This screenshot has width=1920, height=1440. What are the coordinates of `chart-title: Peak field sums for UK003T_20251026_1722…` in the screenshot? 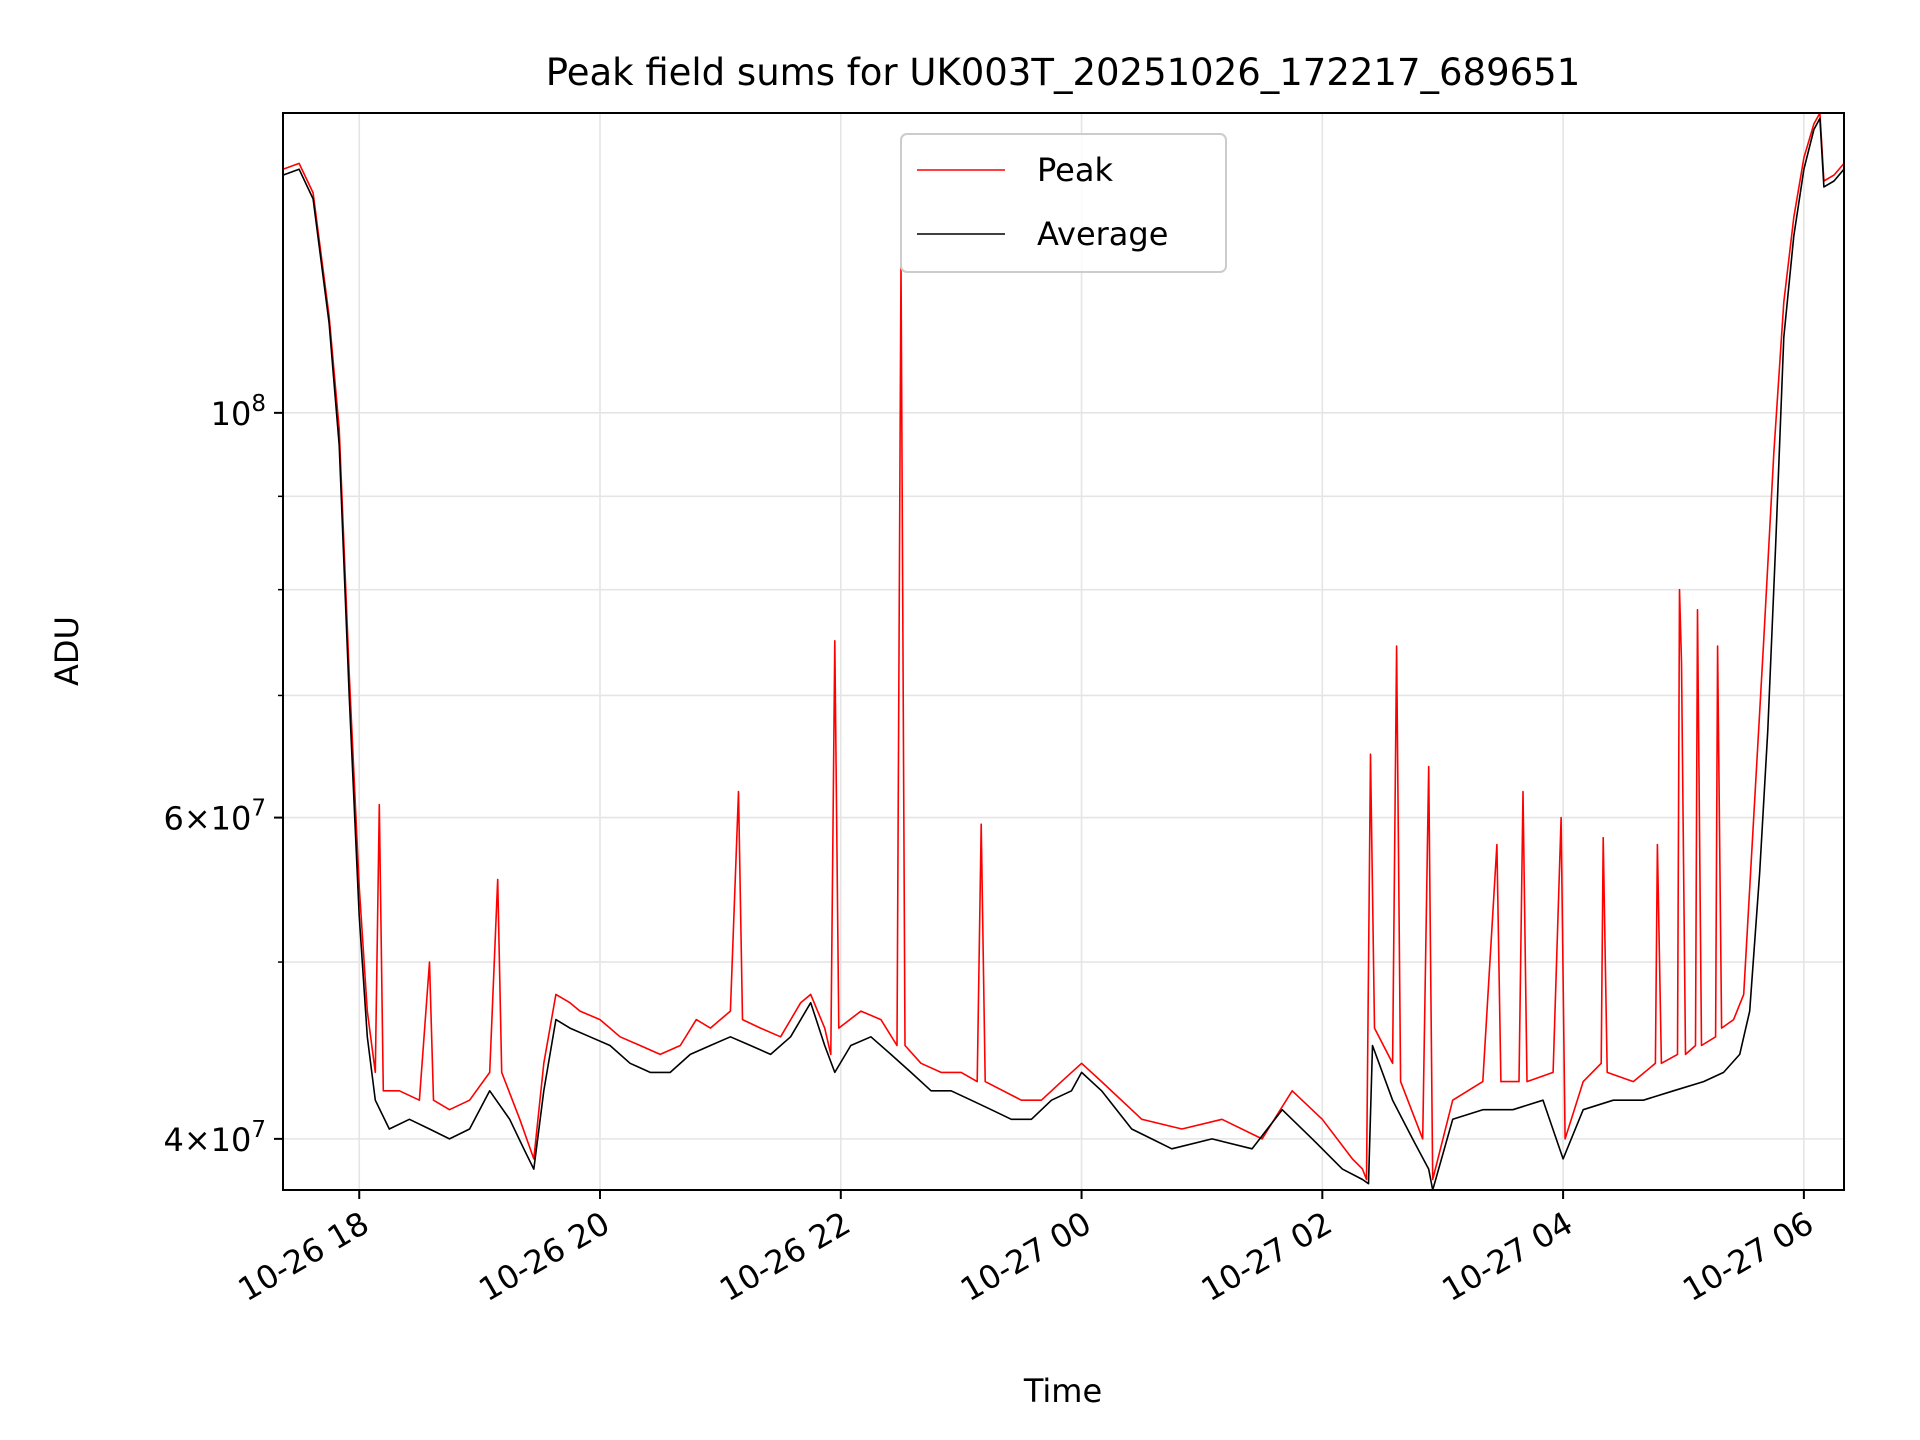 It's located at (1063, 72).